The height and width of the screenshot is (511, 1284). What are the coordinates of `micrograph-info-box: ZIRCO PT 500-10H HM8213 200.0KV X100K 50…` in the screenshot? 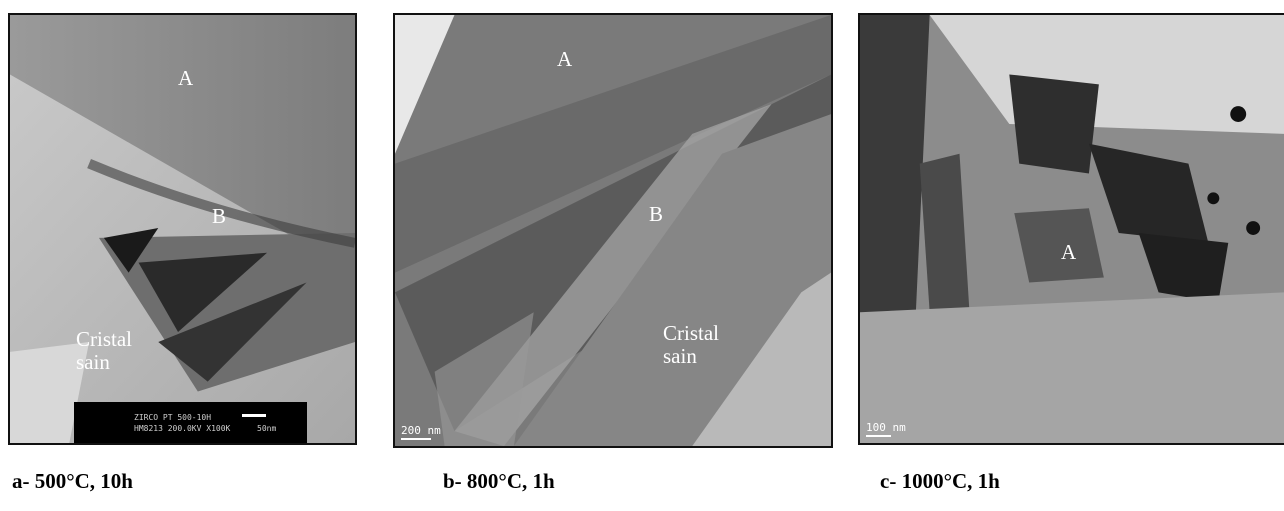 It's located at (190, 422).